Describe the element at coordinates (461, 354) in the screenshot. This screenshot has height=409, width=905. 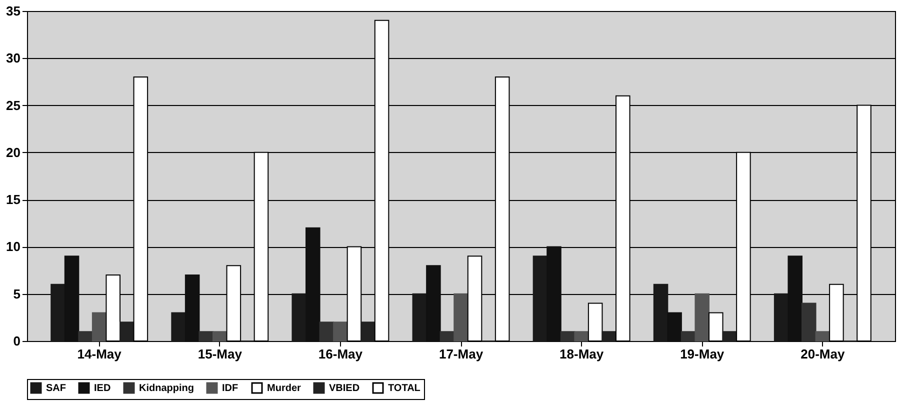
I see `x-tick-label: 17-May` at that location.